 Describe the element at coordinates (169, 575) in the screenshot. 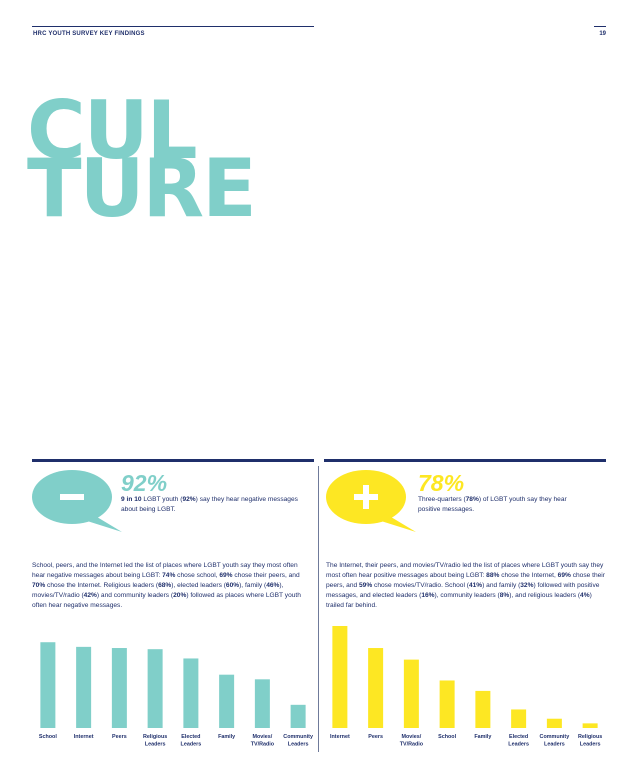

I see `negative-paragraph-segment: 74%` at that location.